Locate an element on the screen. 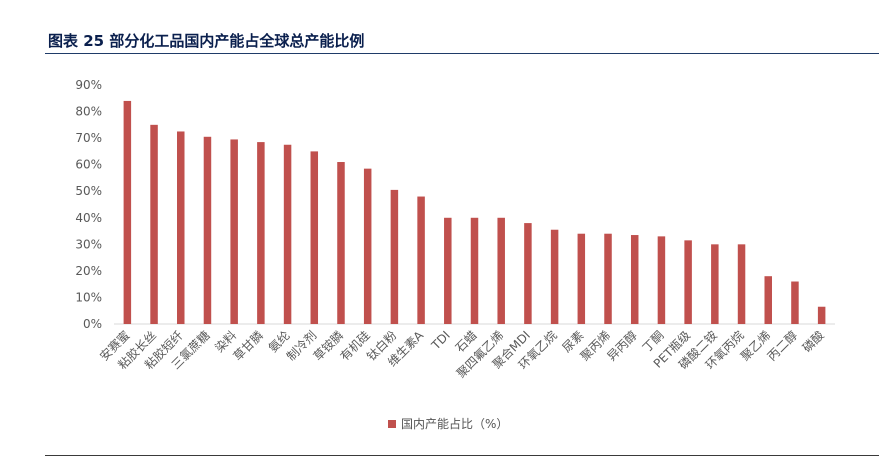  x-tick-label: 丙二醇 is located at coordinates (782, 346).